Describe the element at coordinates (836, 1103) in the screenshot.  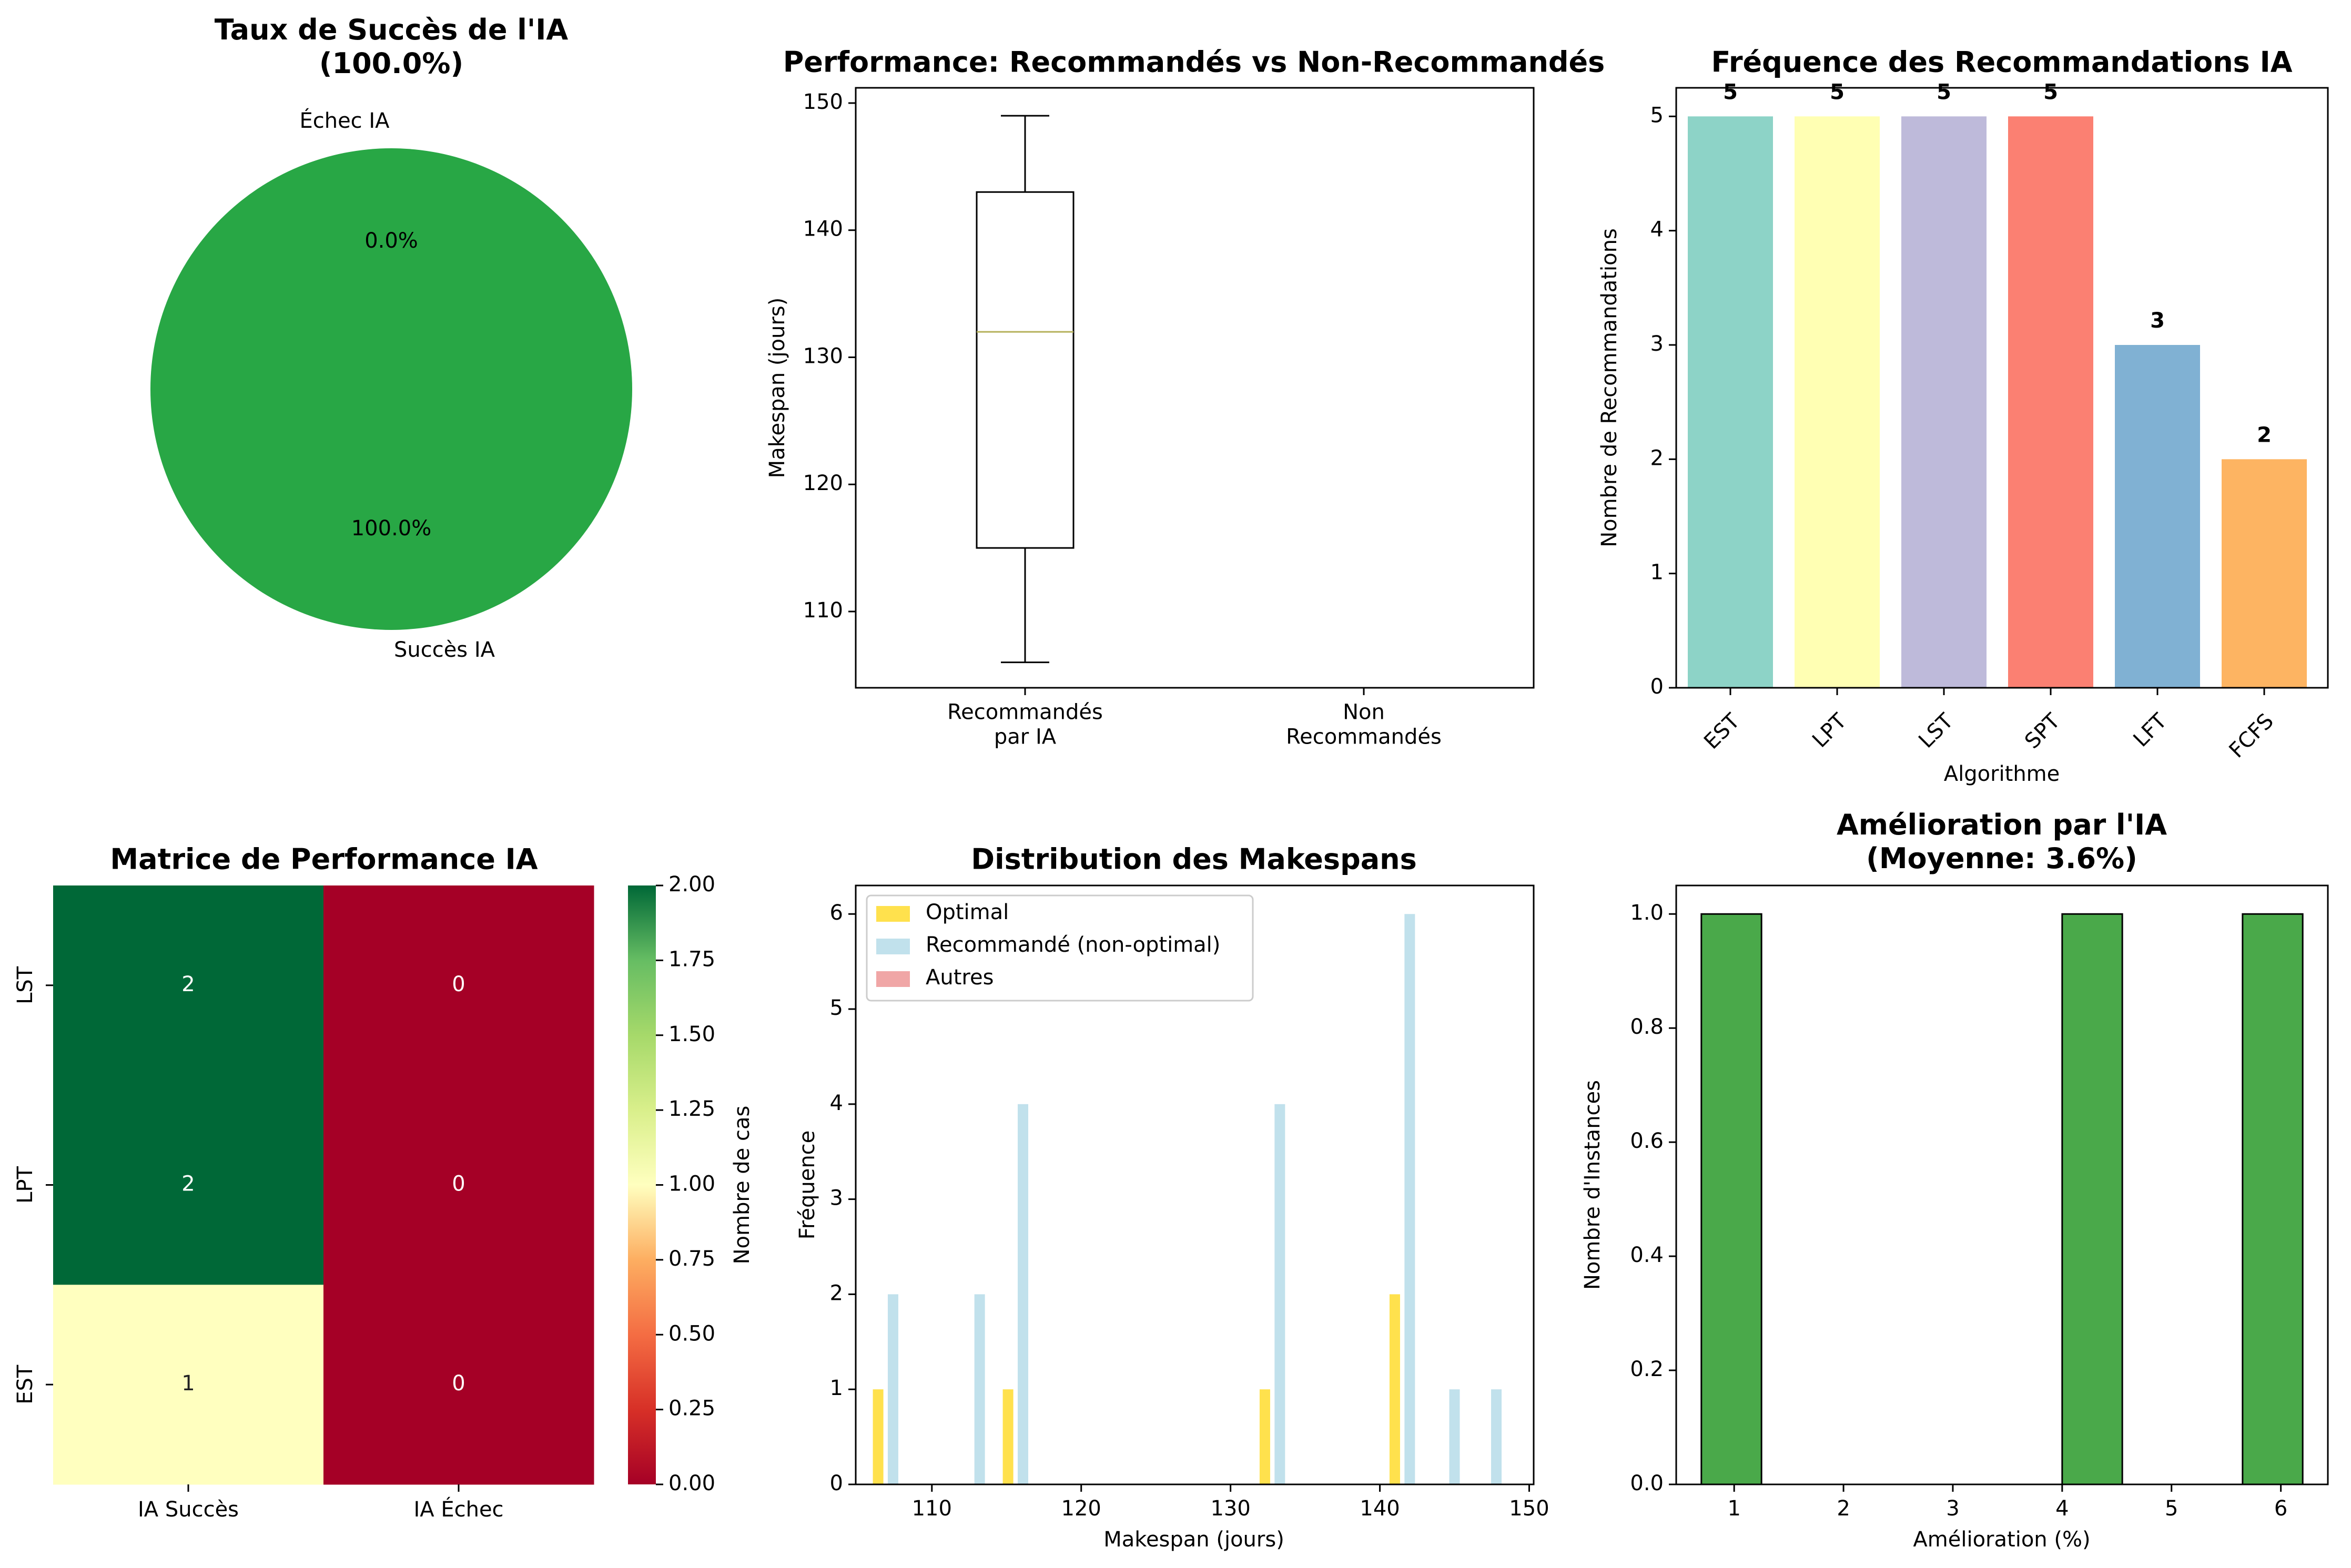
I see `hist-y-tick-label: 4` at that location.